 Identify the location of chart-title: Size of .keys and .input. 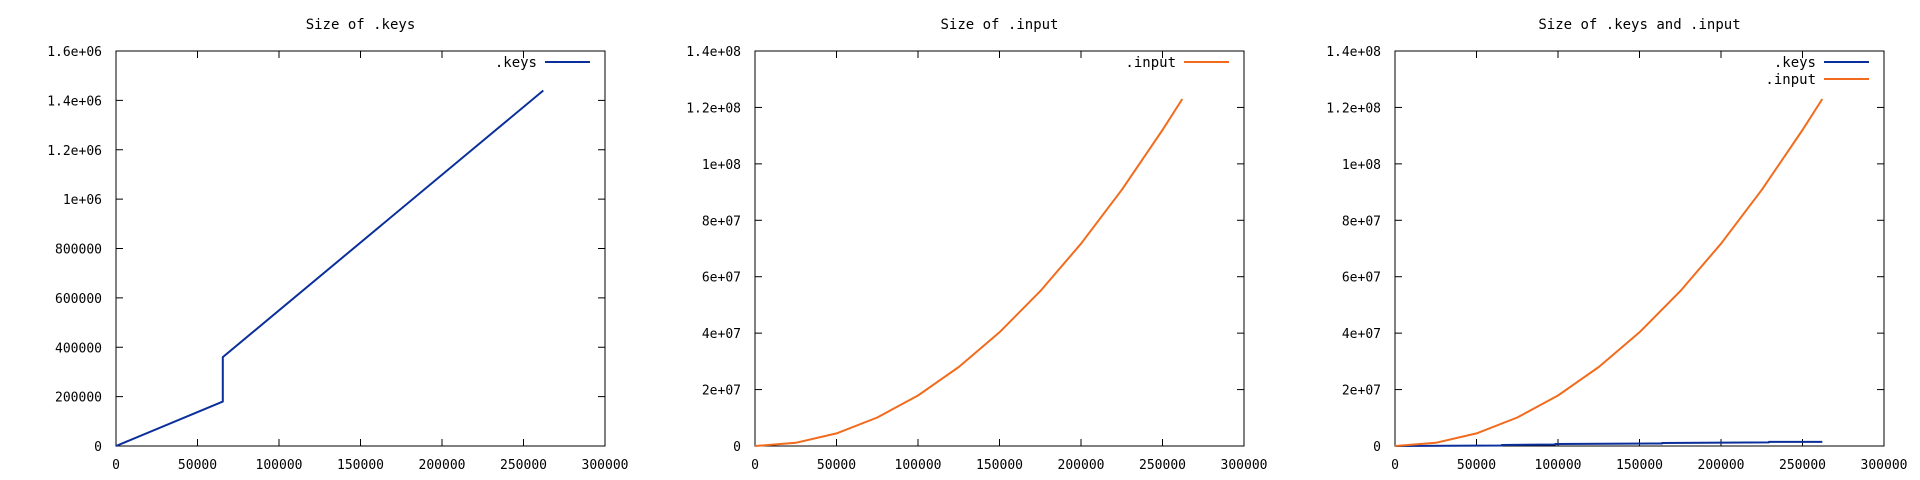
(1639, 25).